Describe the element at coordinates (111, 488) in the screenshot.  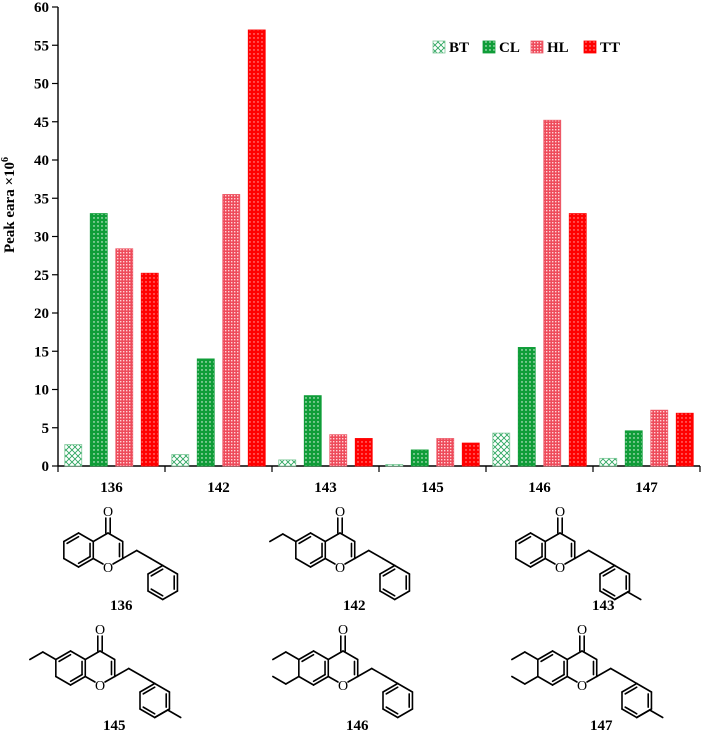
I see `x-tick-label: 136` at that location.